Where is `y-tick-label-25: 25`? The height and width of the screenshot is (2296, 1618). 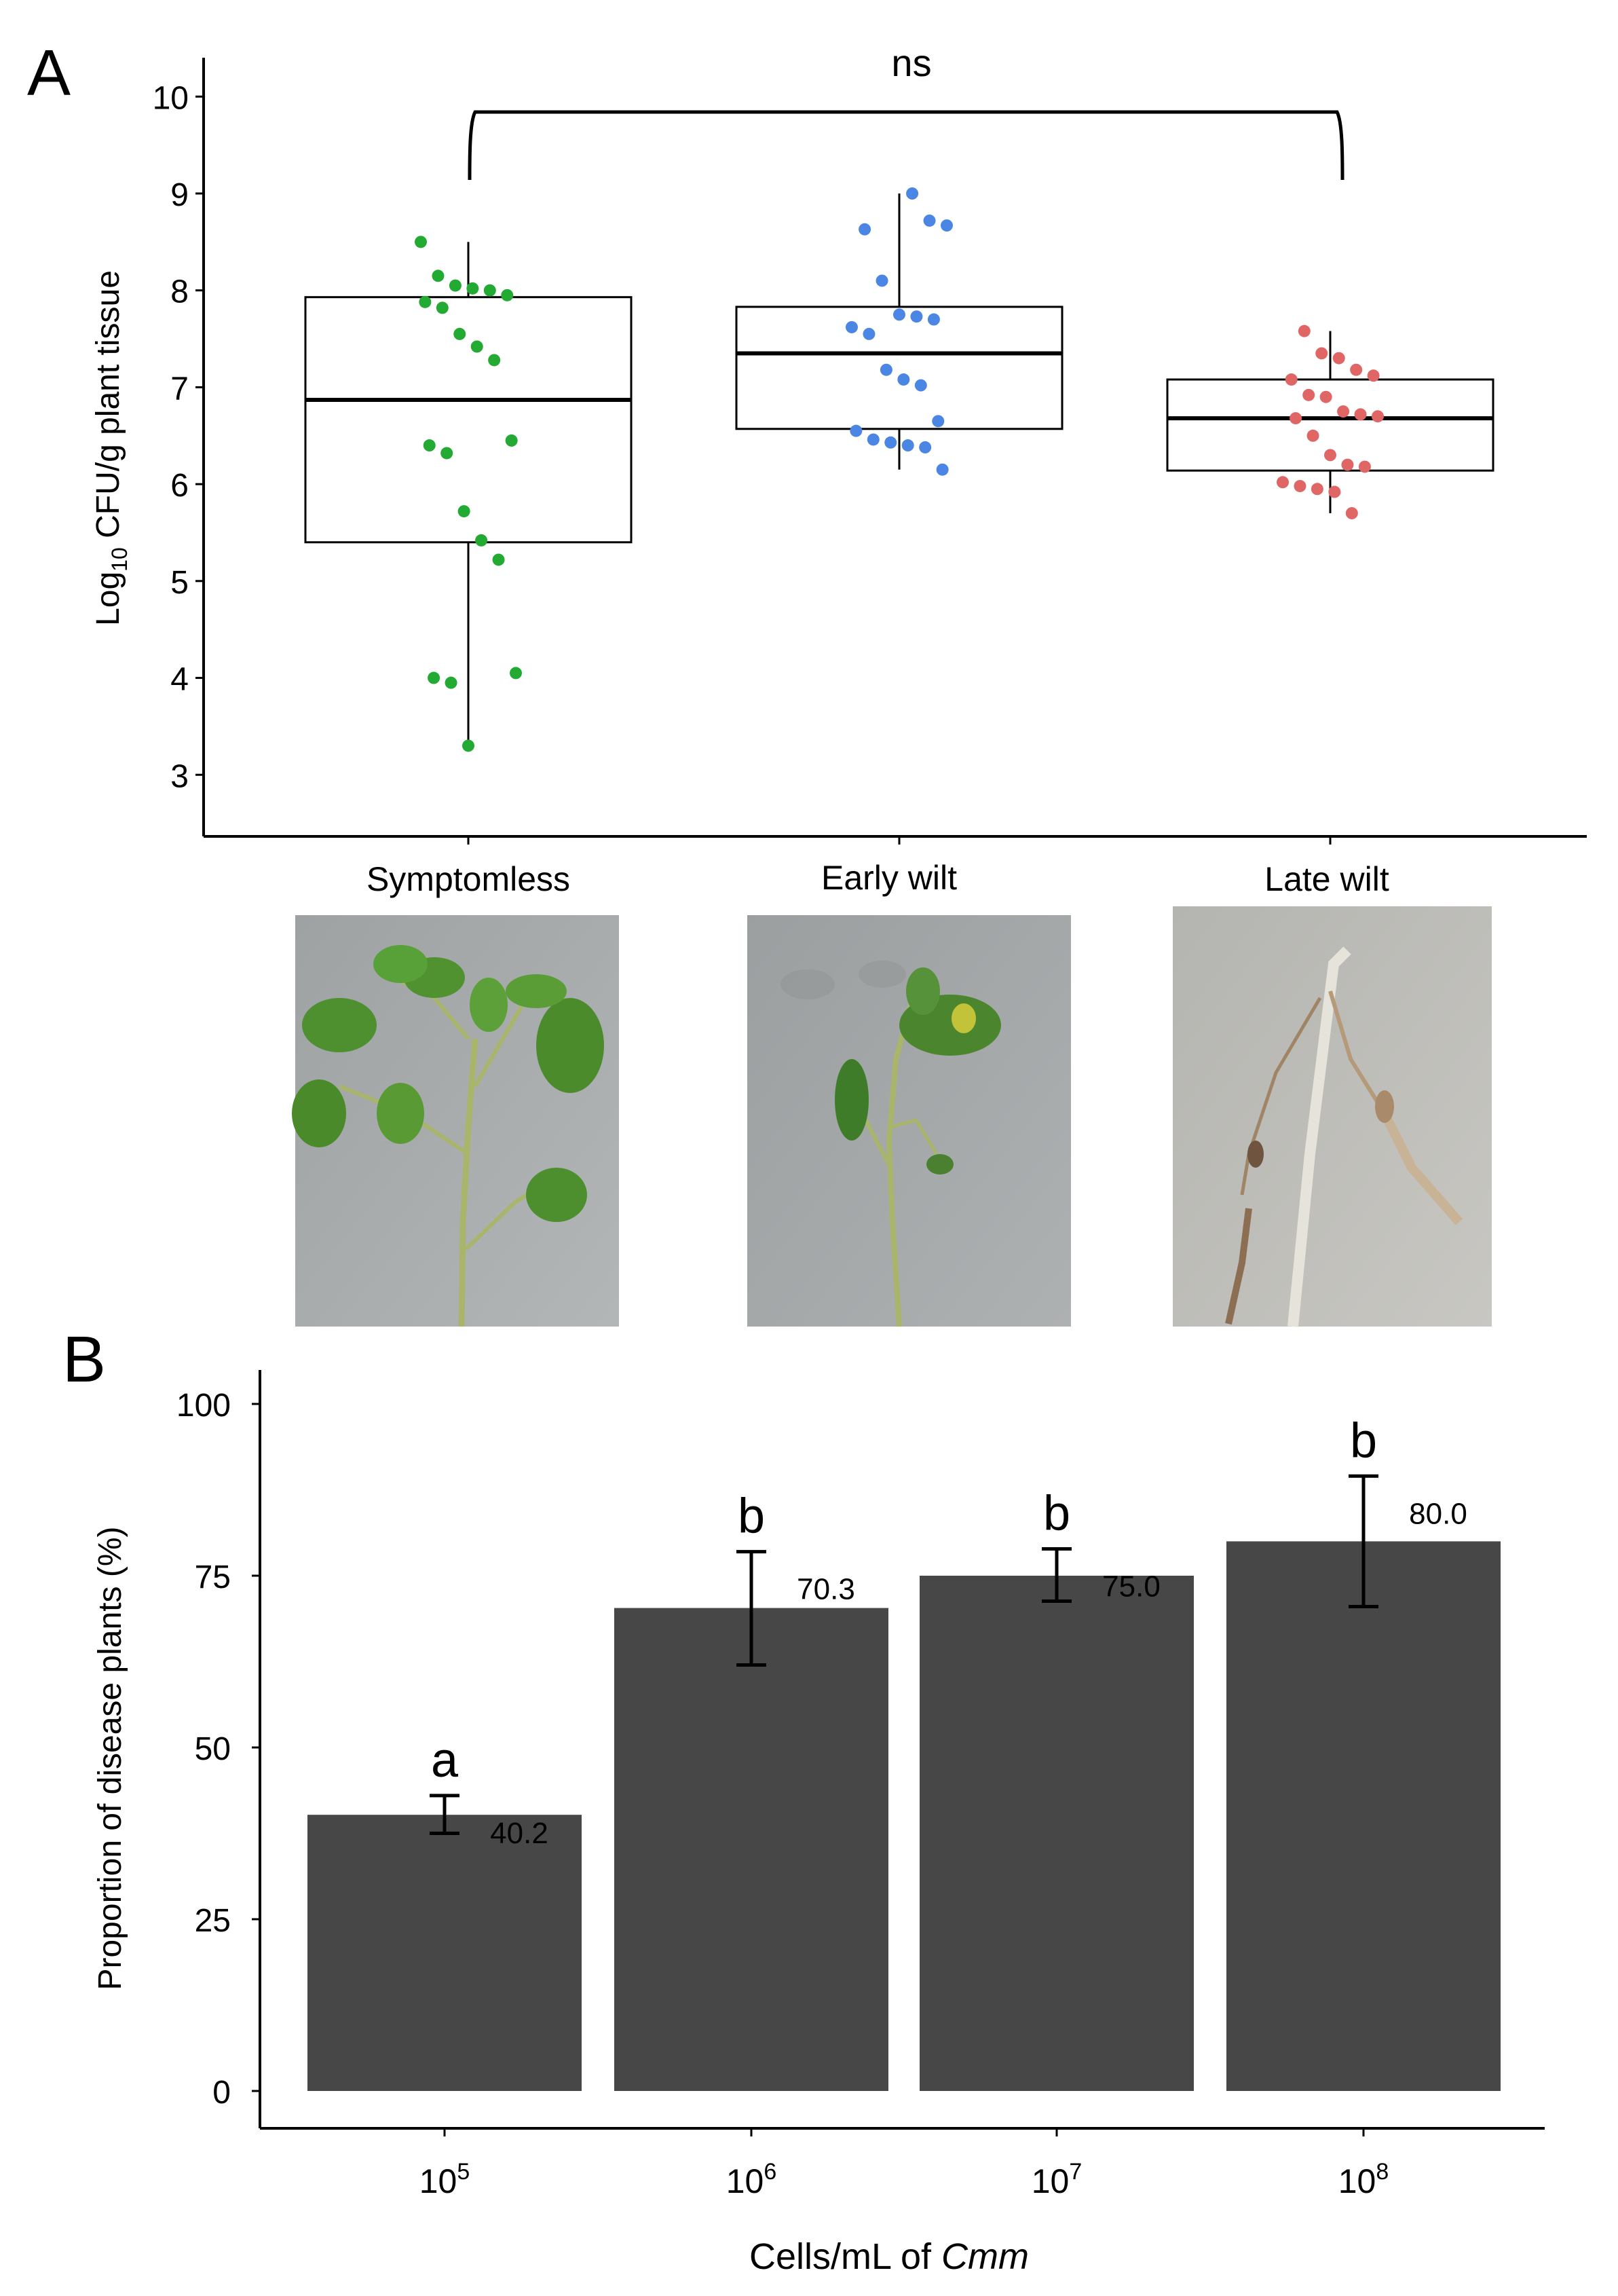 y-tick-label-25: 25 is located at coordinates (213, 1921).